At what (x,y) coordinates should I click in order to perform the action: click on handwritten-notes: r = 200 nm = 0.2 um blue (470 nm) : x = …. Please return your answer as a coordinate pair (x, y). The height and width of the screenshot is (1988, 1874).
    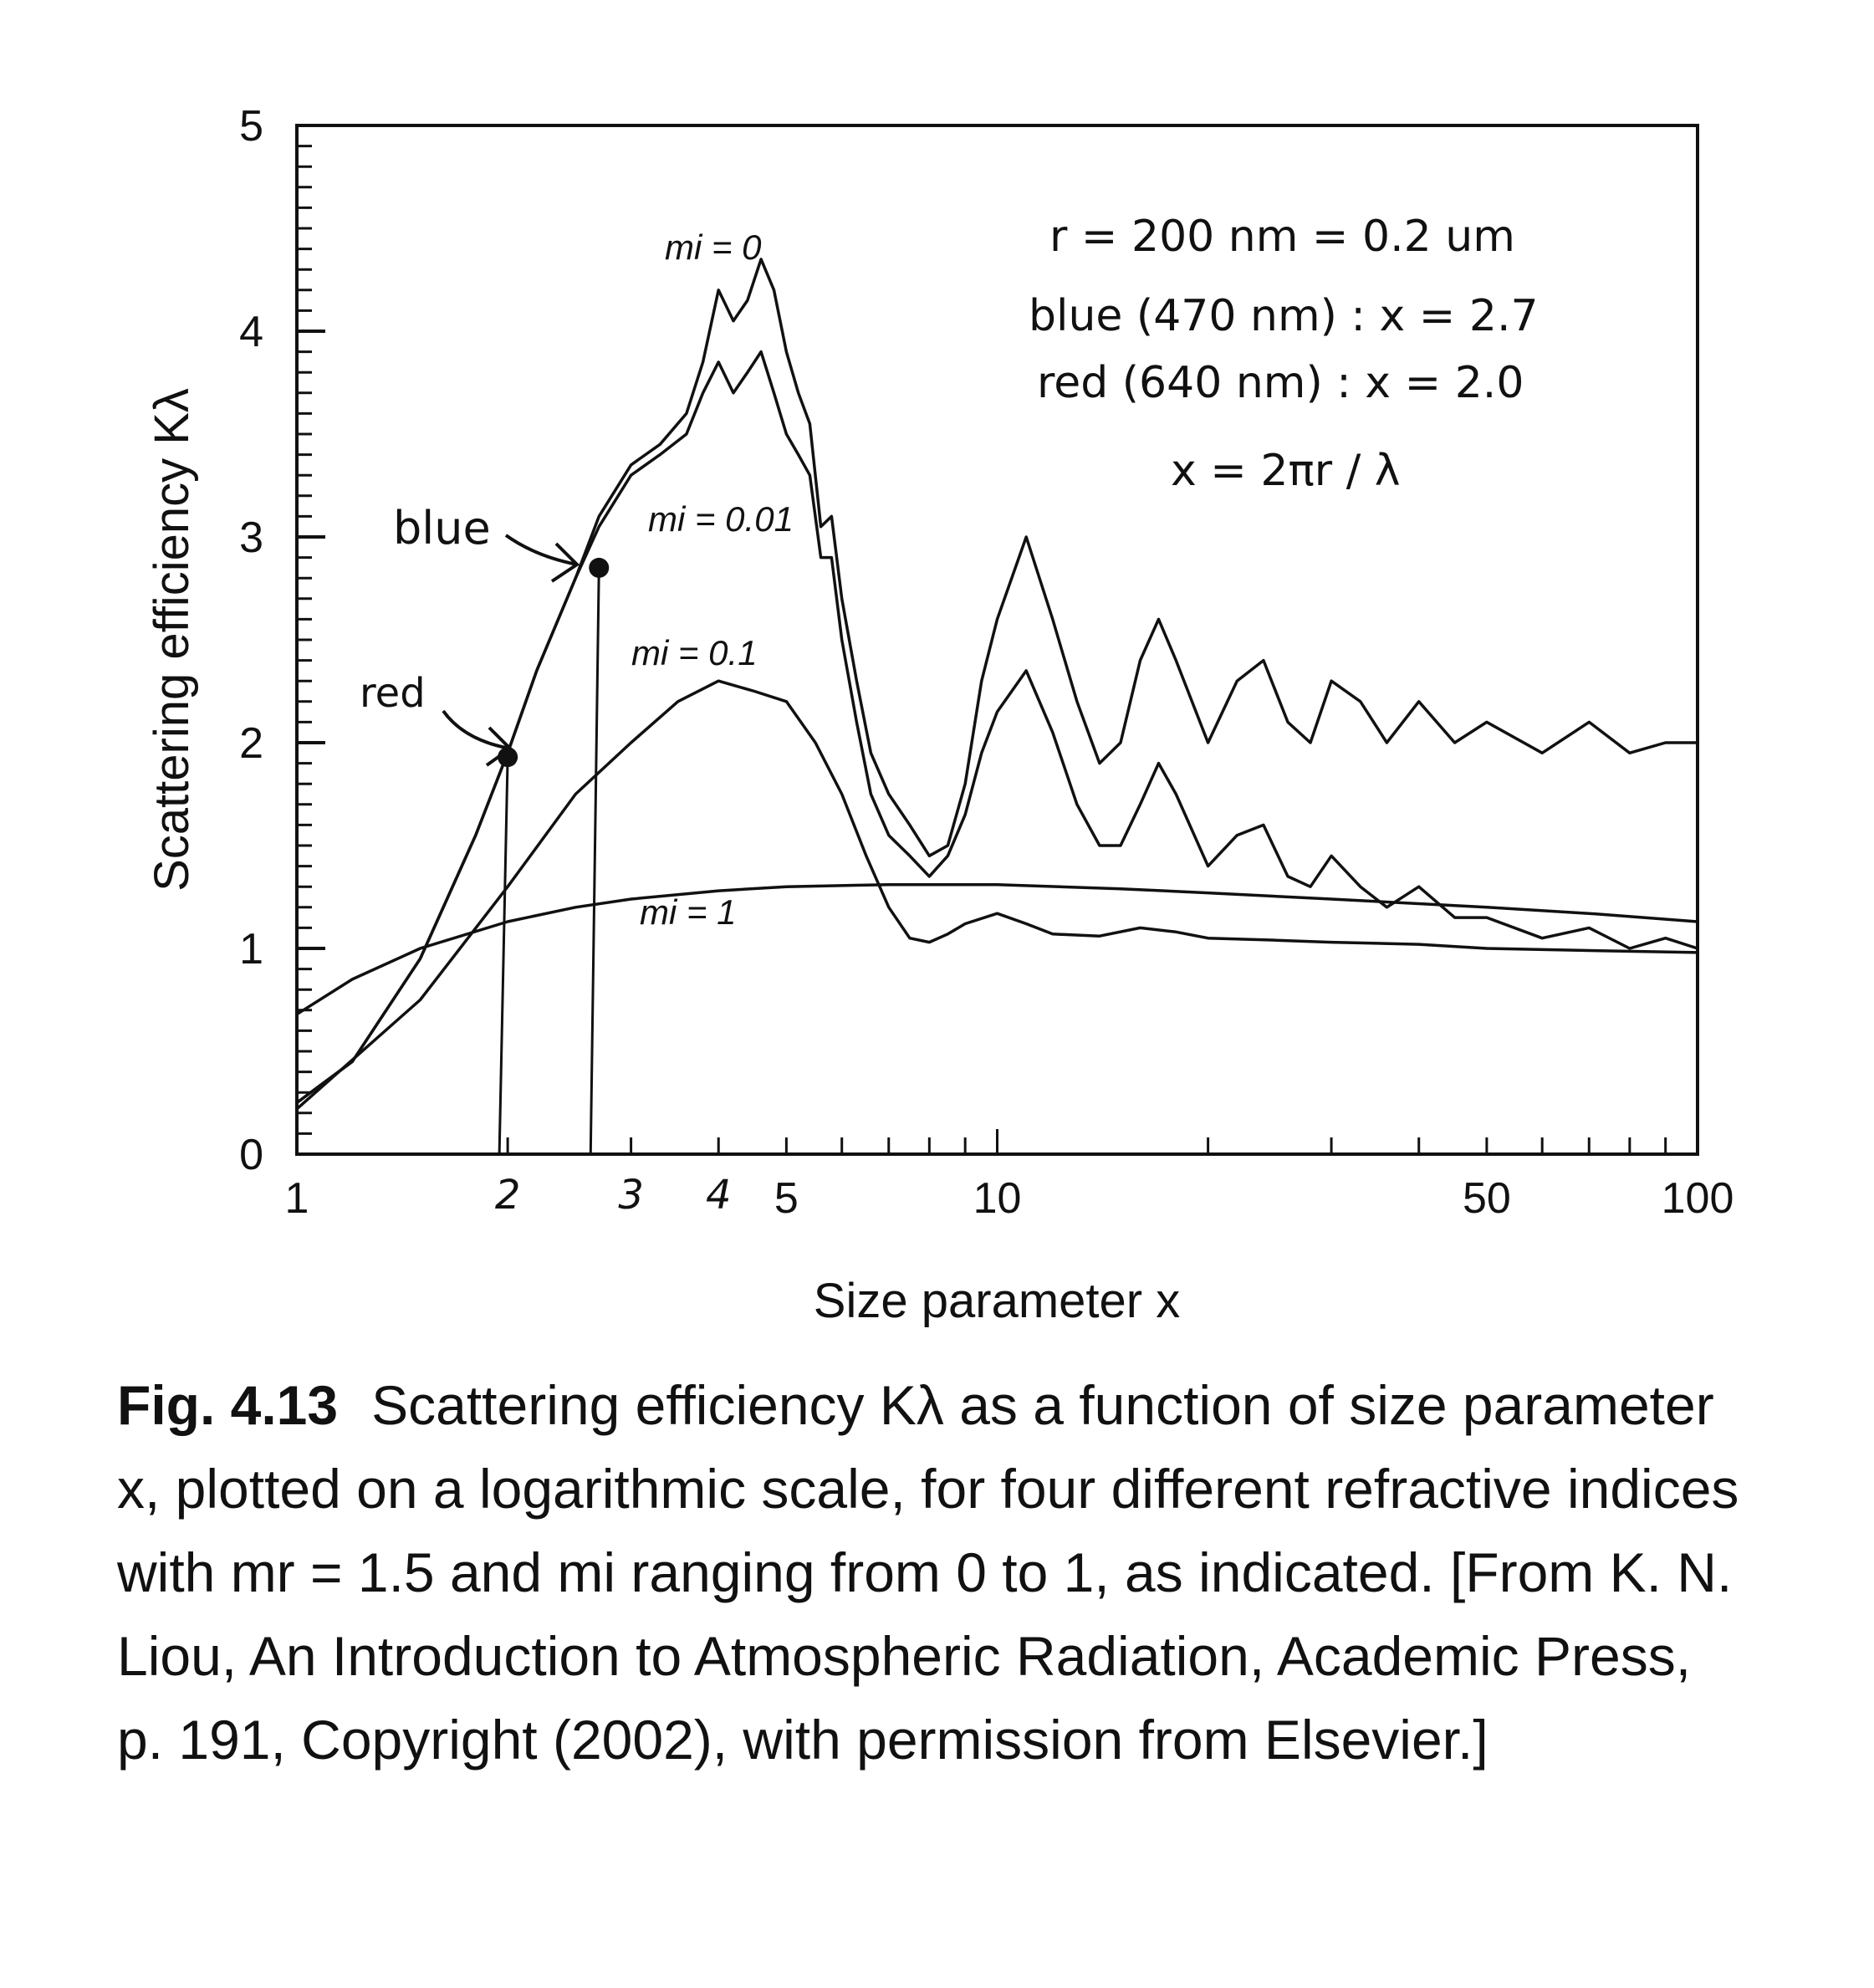
    Looking at the image, I should click on (1284, 354).